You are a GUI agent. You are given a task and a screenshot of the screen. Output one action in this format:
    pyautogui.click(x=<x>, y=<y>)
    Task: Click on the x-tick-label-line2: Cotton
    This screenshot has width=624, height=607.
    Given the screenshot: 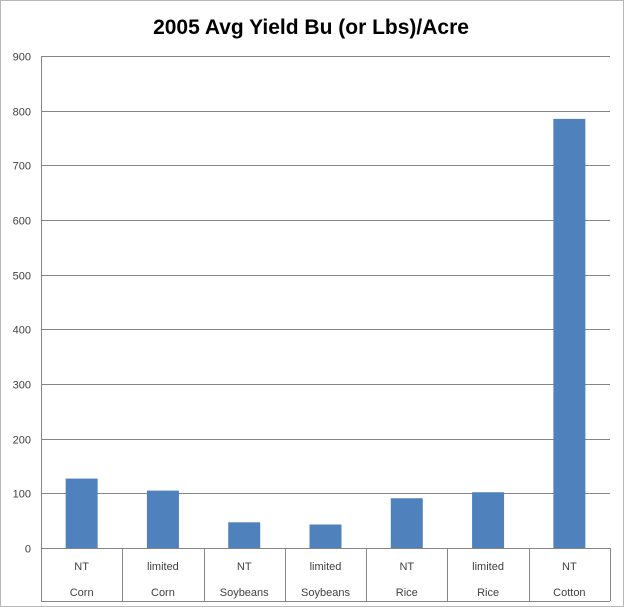 What is the action you would take?
    pyautogui.click(x=569, y=593)
    